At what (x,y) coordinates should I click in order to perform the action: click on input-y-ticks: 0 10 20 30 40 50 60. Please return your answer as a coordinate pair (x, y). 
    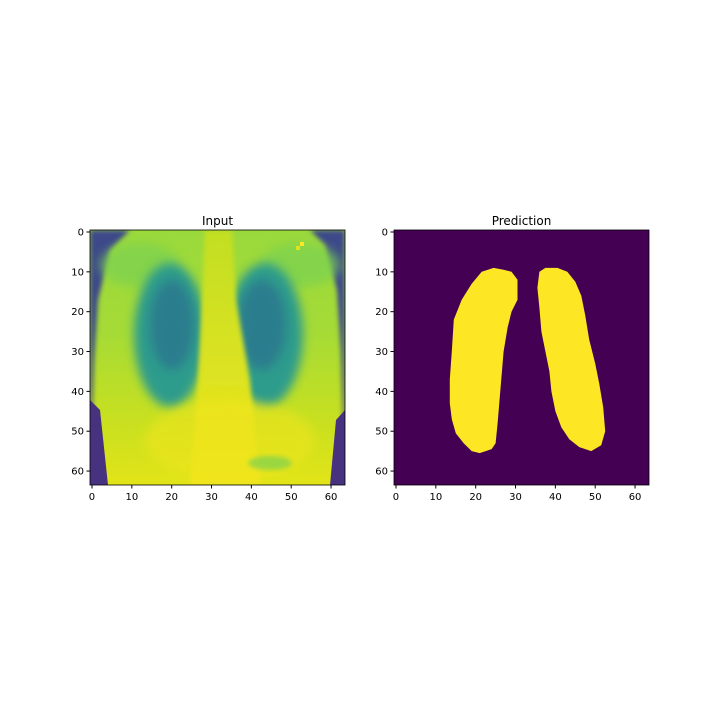
    Looking at the image, I should click on (80, 352).